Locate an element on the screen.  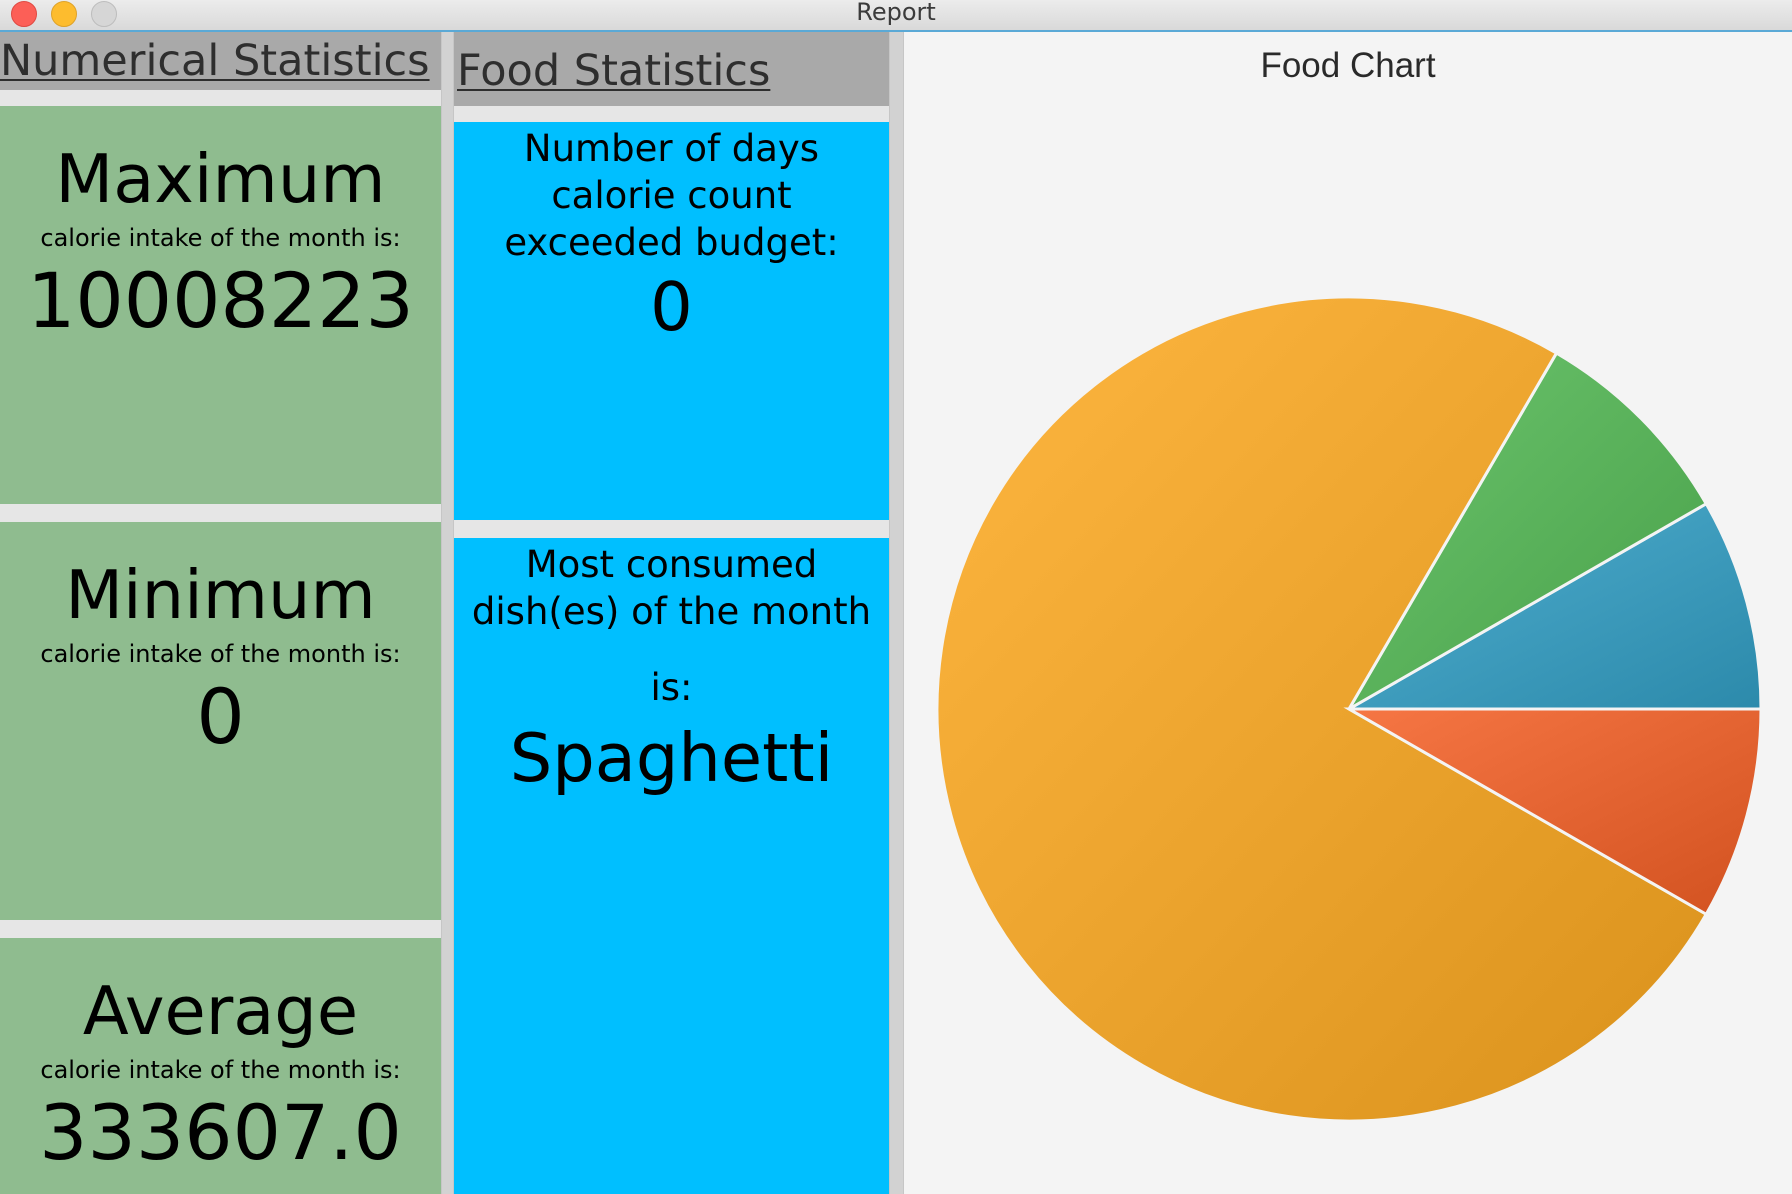
maximum-title: Maximum is located at coordinates (220, 179).